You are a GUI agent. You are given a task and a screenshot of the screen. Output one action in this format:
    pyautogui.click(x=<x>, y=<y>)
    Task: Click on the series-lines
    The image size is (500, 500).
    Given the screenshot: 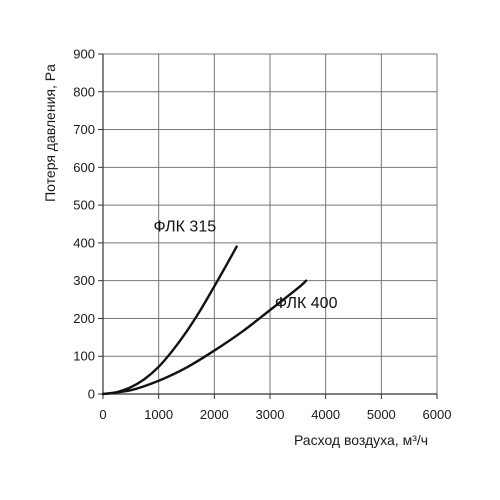 What is the action you would take?
    pyautogui.click(x=204, y=320)
    